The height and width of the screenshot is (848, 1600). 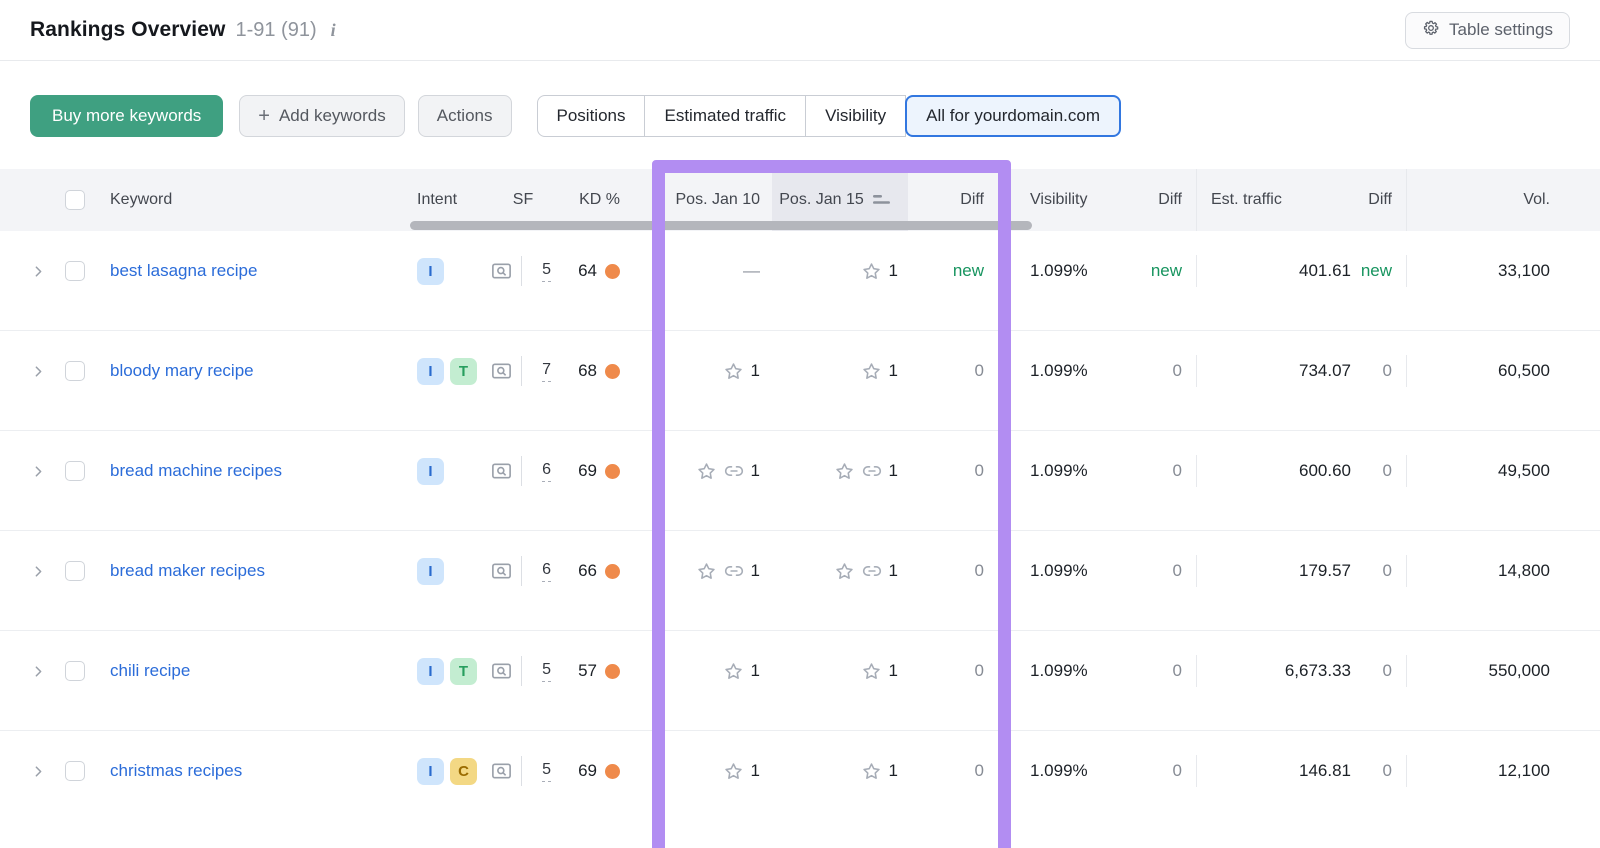 What do you see at coordinates (1524, 770) in the screenshot?
I see `volume-value: 12,100` at bounding box center [1524, 770].